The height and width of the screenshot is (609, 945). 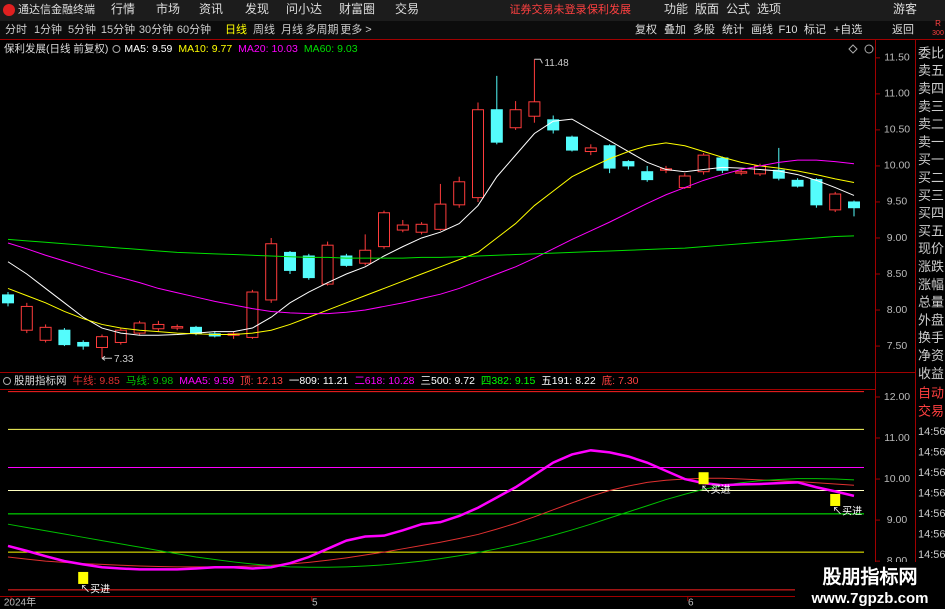 What do you see at coordinates (869, 577) in the screenshot?
I see `watermark-title: 股朋指标网` at bounding box center [869, 577].